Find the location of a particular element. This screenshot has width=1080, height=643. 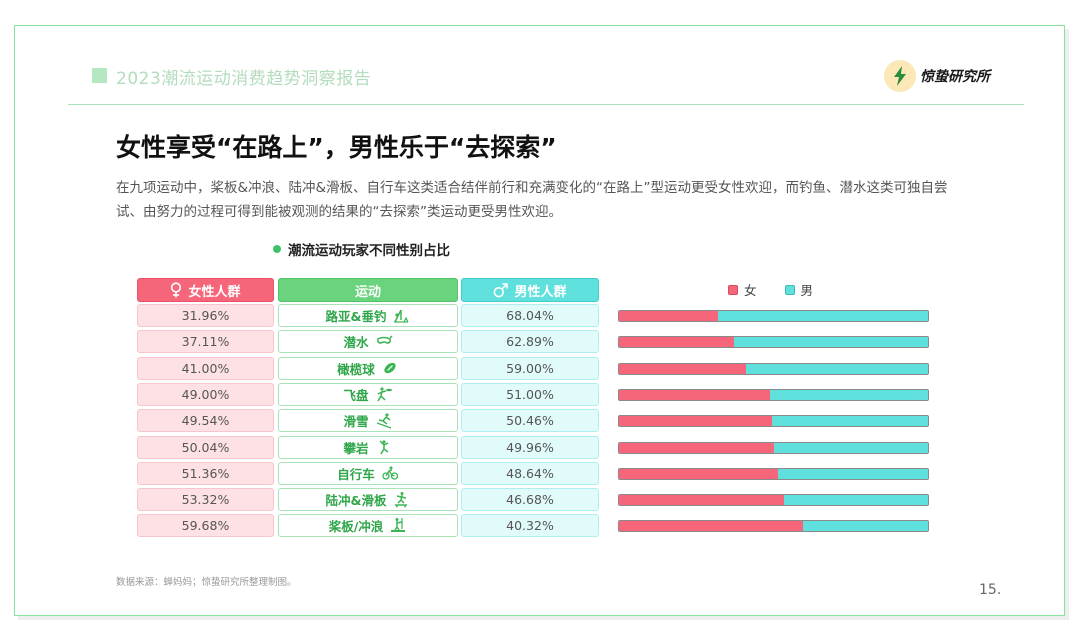

sport-header: 运动 is located at coordinates (368, 290).